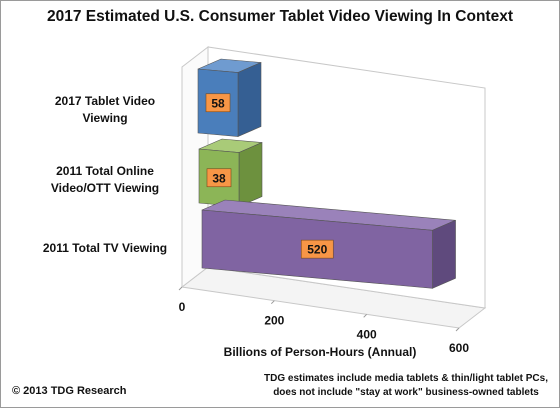  What do you see at coordinates (105, 101) in the screenshot?
I see `category-label-tablet-line1: 2017 Tablet Video` at bounding box center [105, 101].